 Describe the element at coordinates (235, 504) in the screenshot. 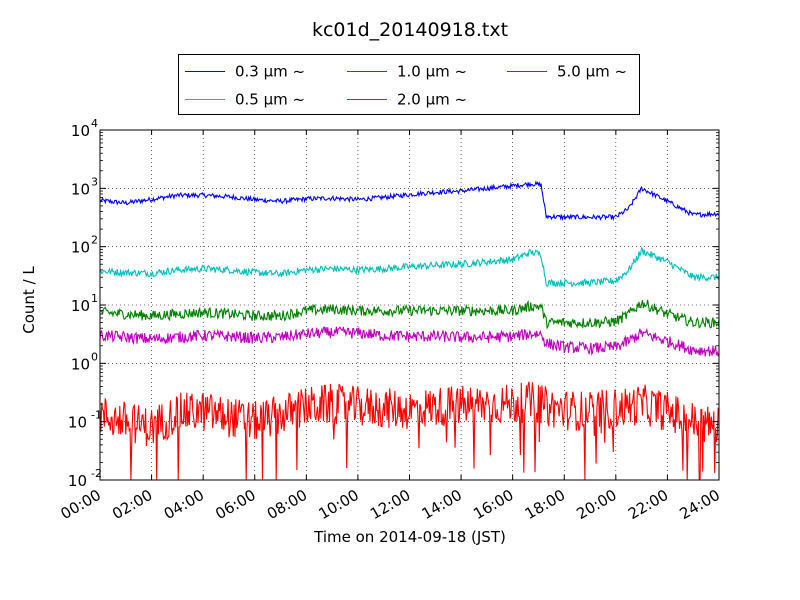

I see `x-tick-label: 06:00` at that location.